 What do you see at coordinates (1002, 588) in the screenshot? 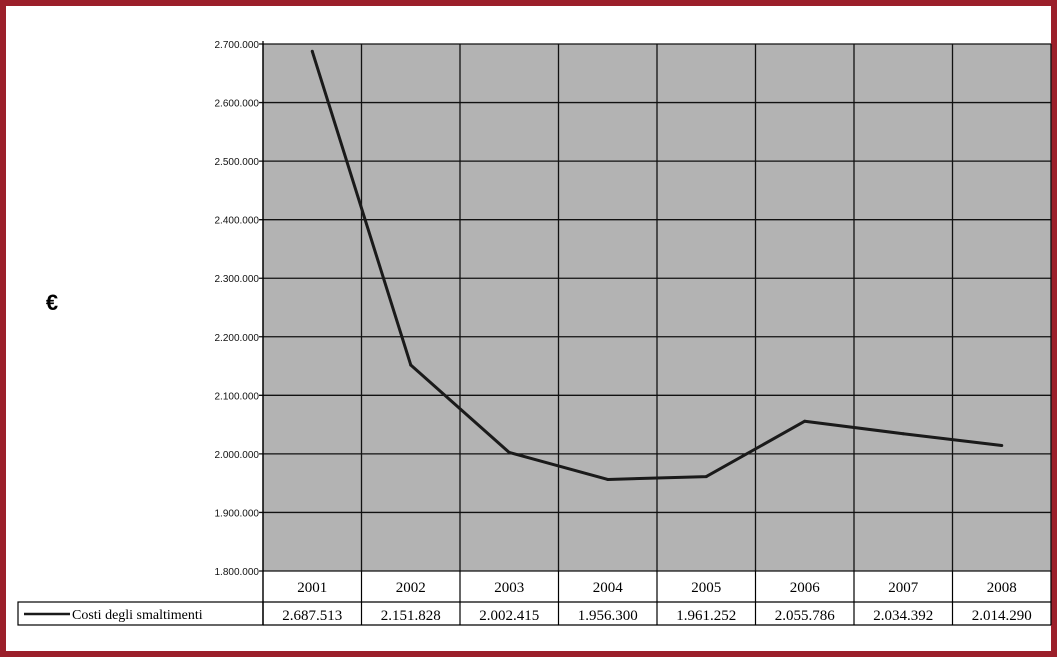
I see `x-tick-label: 2008` at bounding box center [1002, 588].